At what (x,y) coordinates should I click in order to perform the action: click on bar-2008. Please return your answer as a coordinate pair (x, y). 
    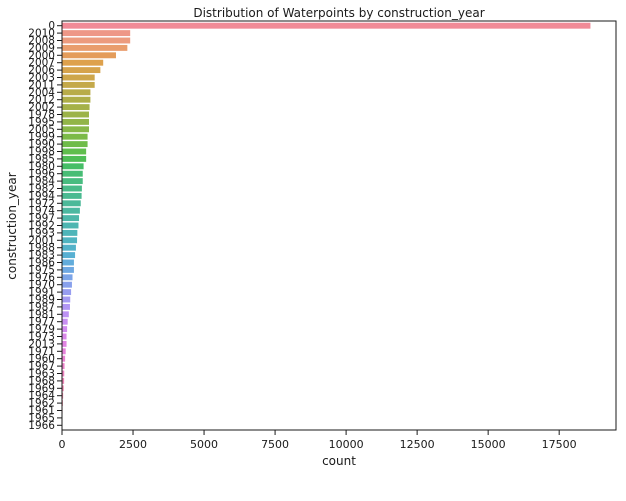
    Looking at the image, I should click on (96, 40).